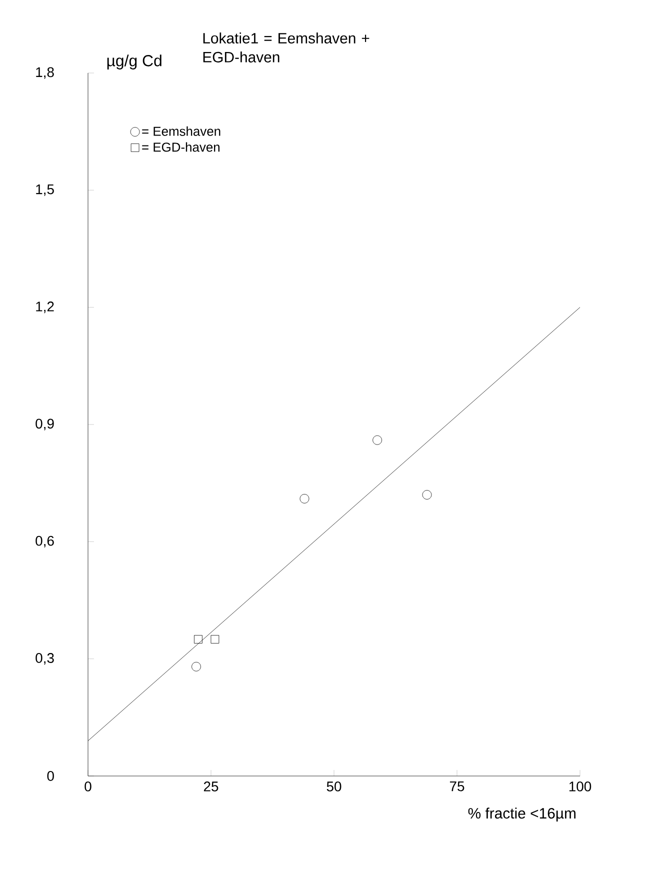  Describe the element at coordinates (45, 542) in the screenshot. I see `y-tick-label: 0,6` at that location.